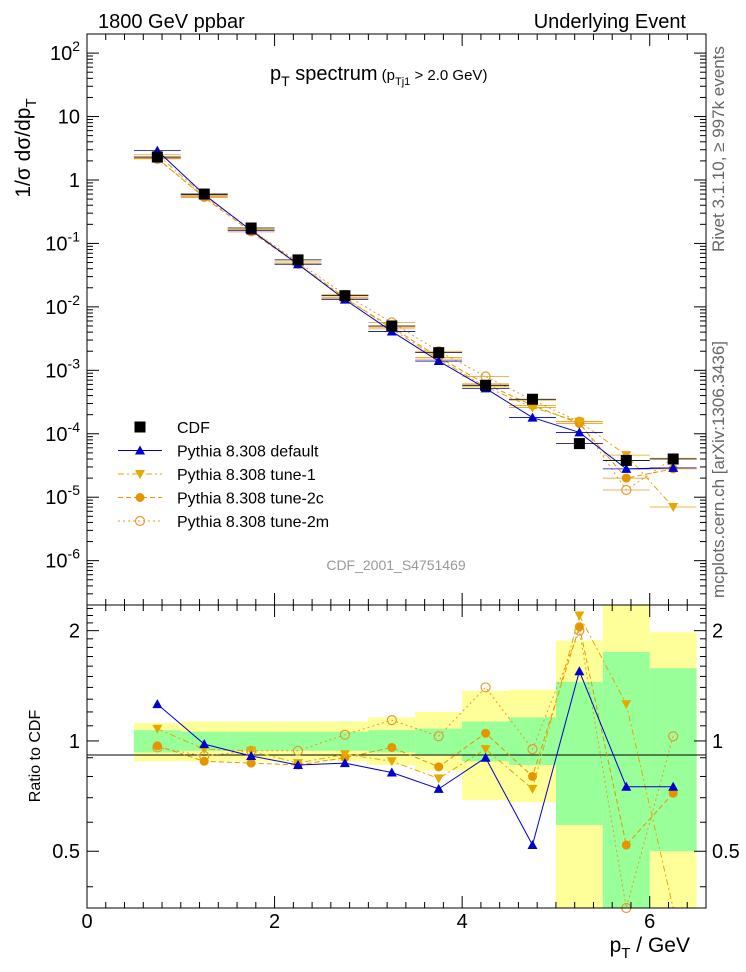 The height and width of the screenshot is (972, 746). I want to click on ratio-y-tick-label-right: 1, so click(717, 742).